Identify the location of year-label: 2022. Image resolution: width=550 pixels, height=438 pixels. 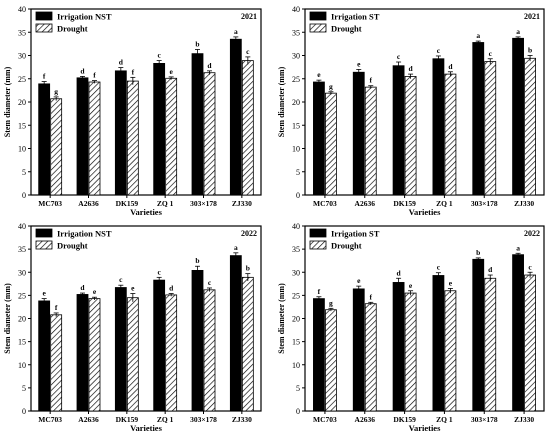
(532, 233).